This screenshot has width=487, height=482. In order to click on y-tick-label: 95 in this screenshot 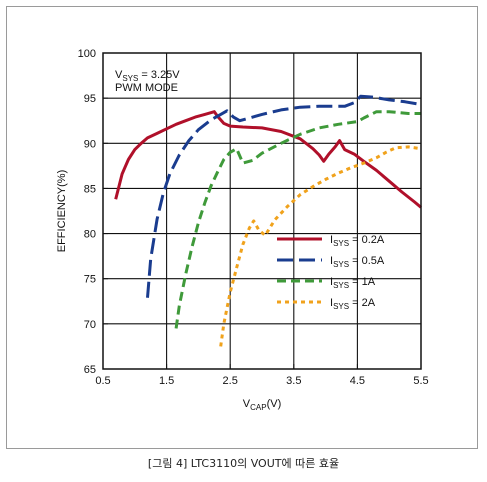, I will do `click(90, 99)`.